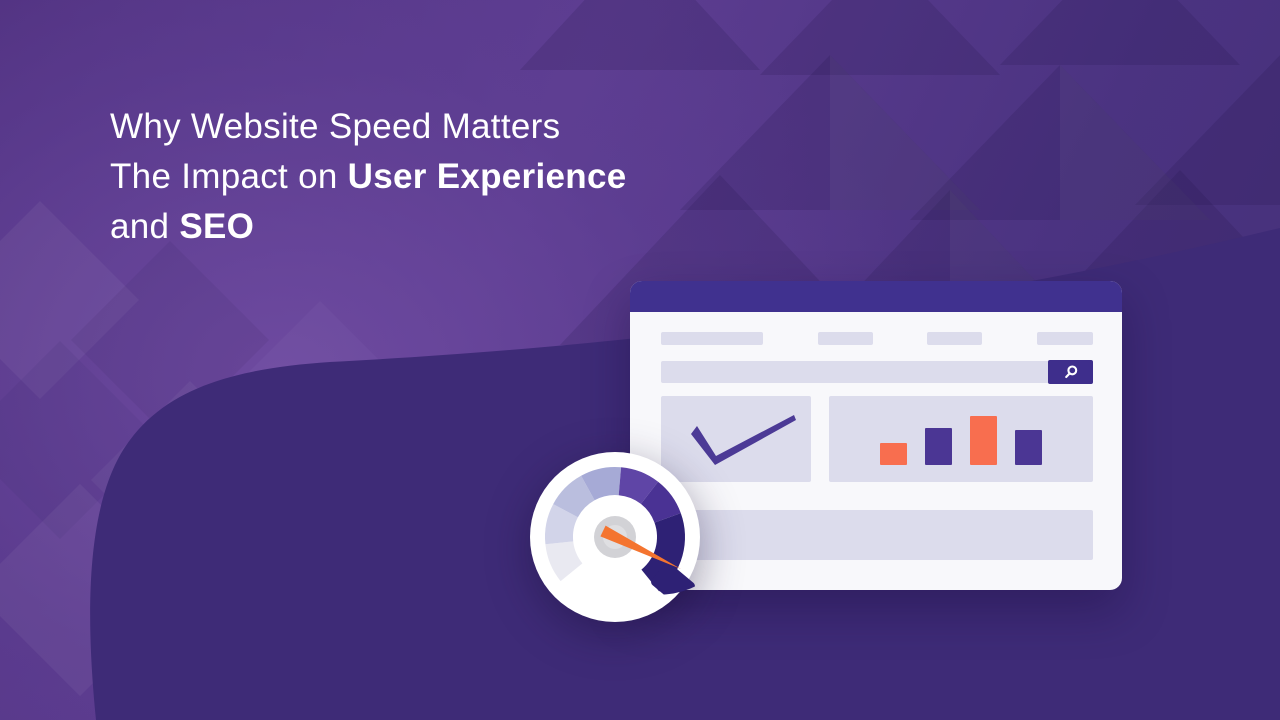  I want to click on headline-line-3: and SEO, so click(368, 227).